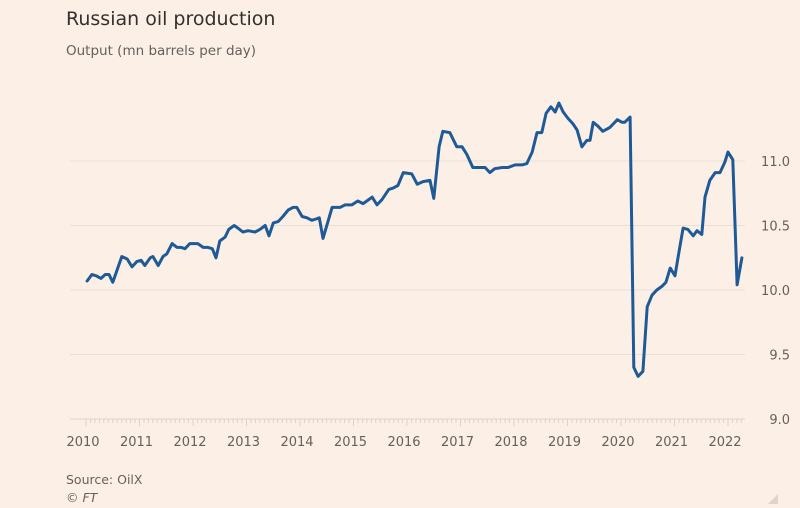 This screenshot has width=800, height=508. I want to click on x-tick-label: 2015, so click(350, 442).